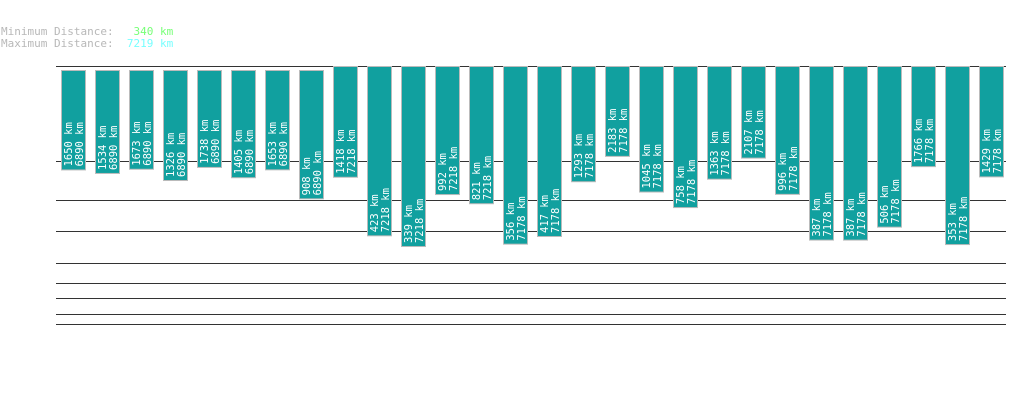 The image size is (1019, 402). I want to click on bar-group: 1534 km 6890 km, so click(107, 122).